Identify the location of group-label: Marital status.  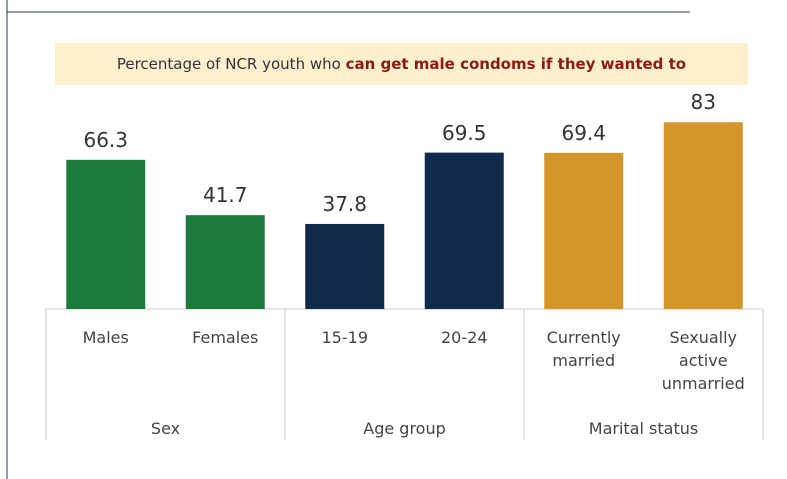
(643, 428).